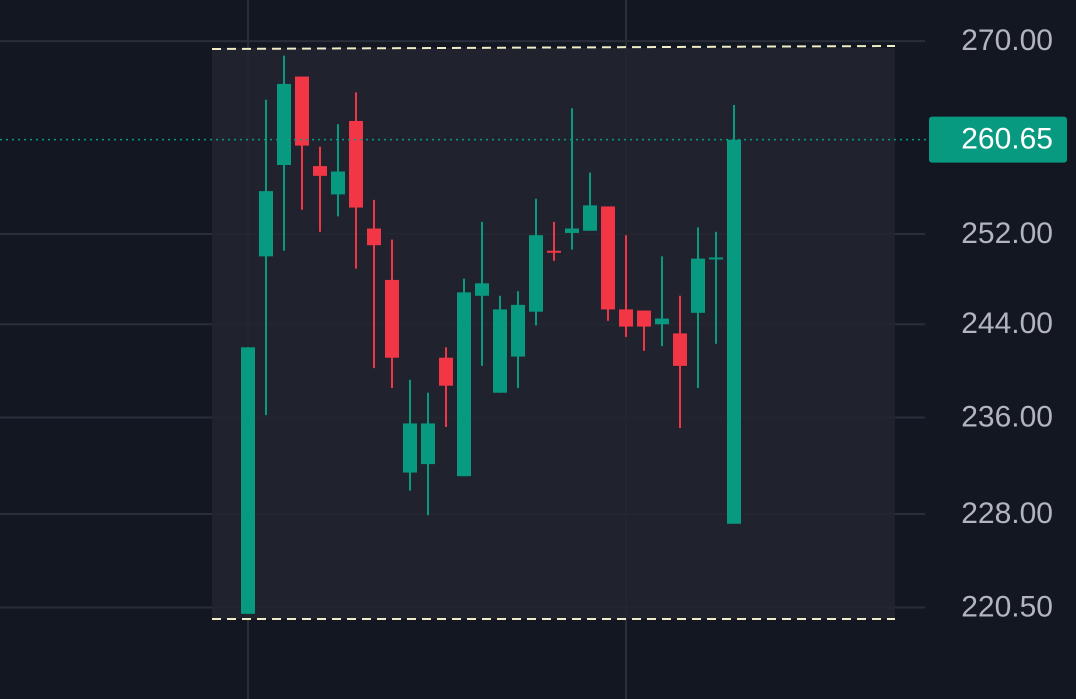 Image resolution: width=1076 pixels, height=699 pixels. Describe the element at coordinates (1007, 416) in the screenshot. I see `y-tick-label: 236.00` at that location.